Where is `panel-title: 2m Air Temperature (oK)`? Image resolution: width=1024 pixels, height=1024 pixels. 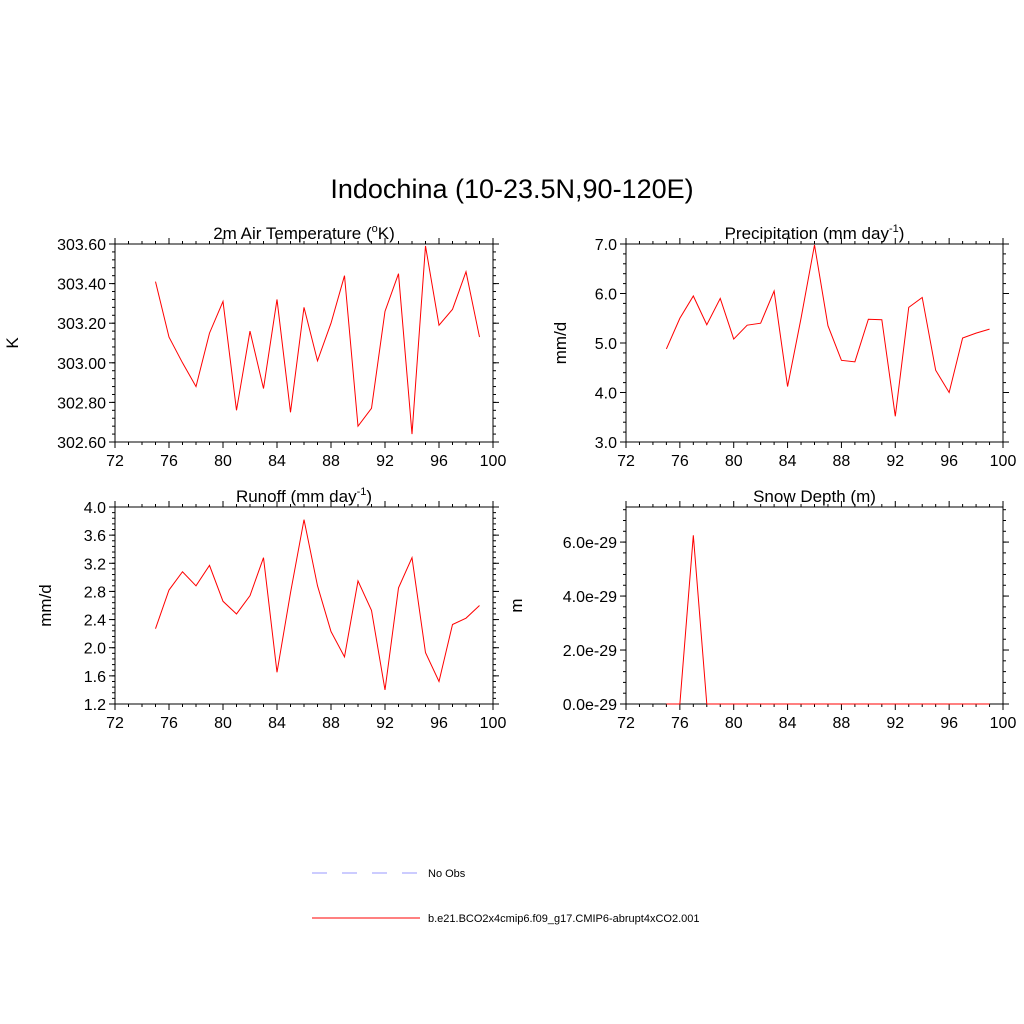
panel-title: 2m Air Temperature (oK) is located at coordinates (304, 233).